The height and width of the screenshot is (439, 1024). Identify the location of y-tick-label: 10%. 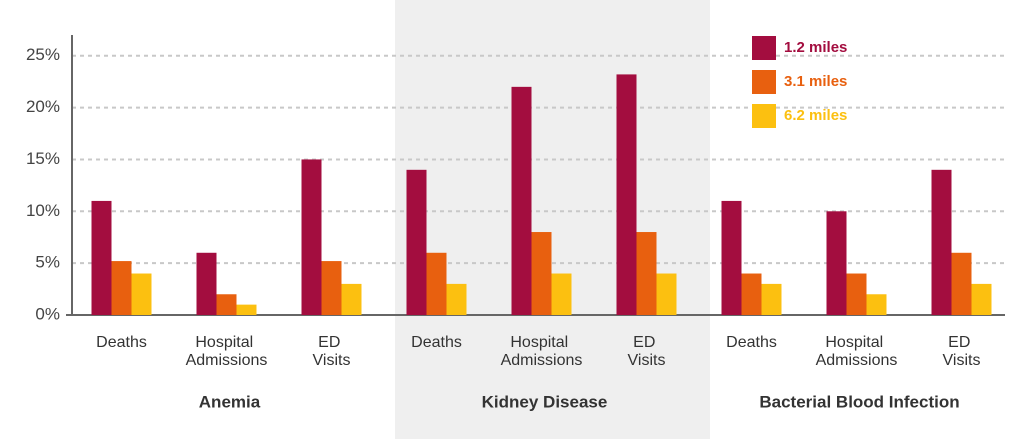
(43, 210).